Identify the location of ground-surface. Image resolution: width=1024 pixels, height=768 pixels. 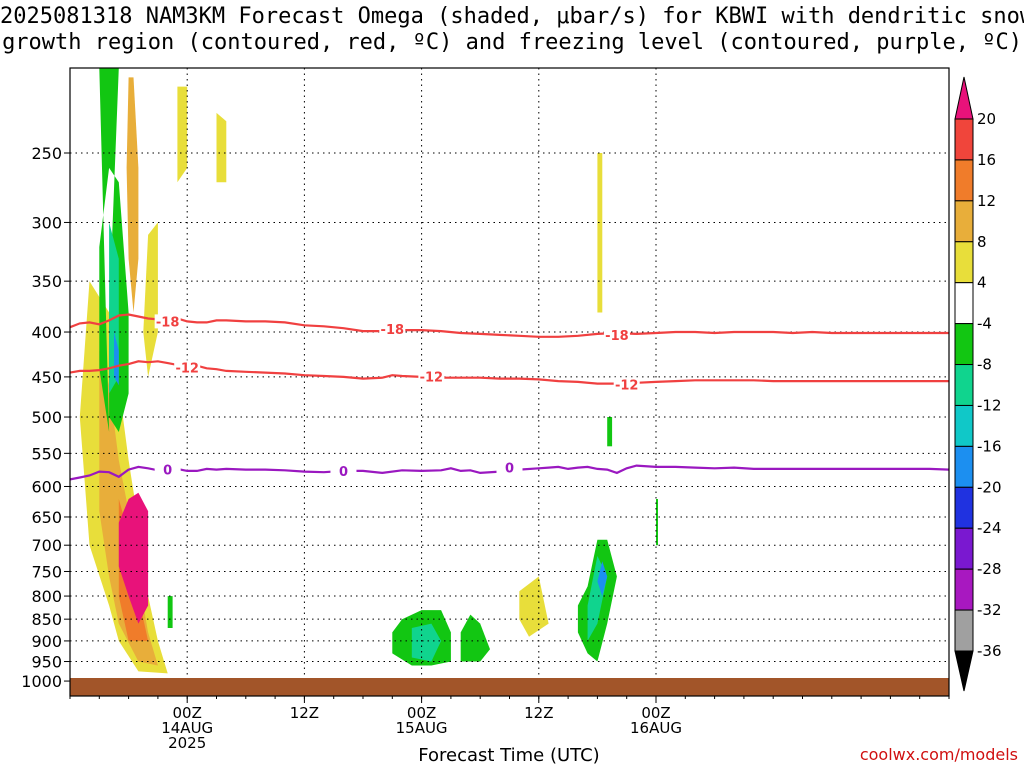
(509, 687).